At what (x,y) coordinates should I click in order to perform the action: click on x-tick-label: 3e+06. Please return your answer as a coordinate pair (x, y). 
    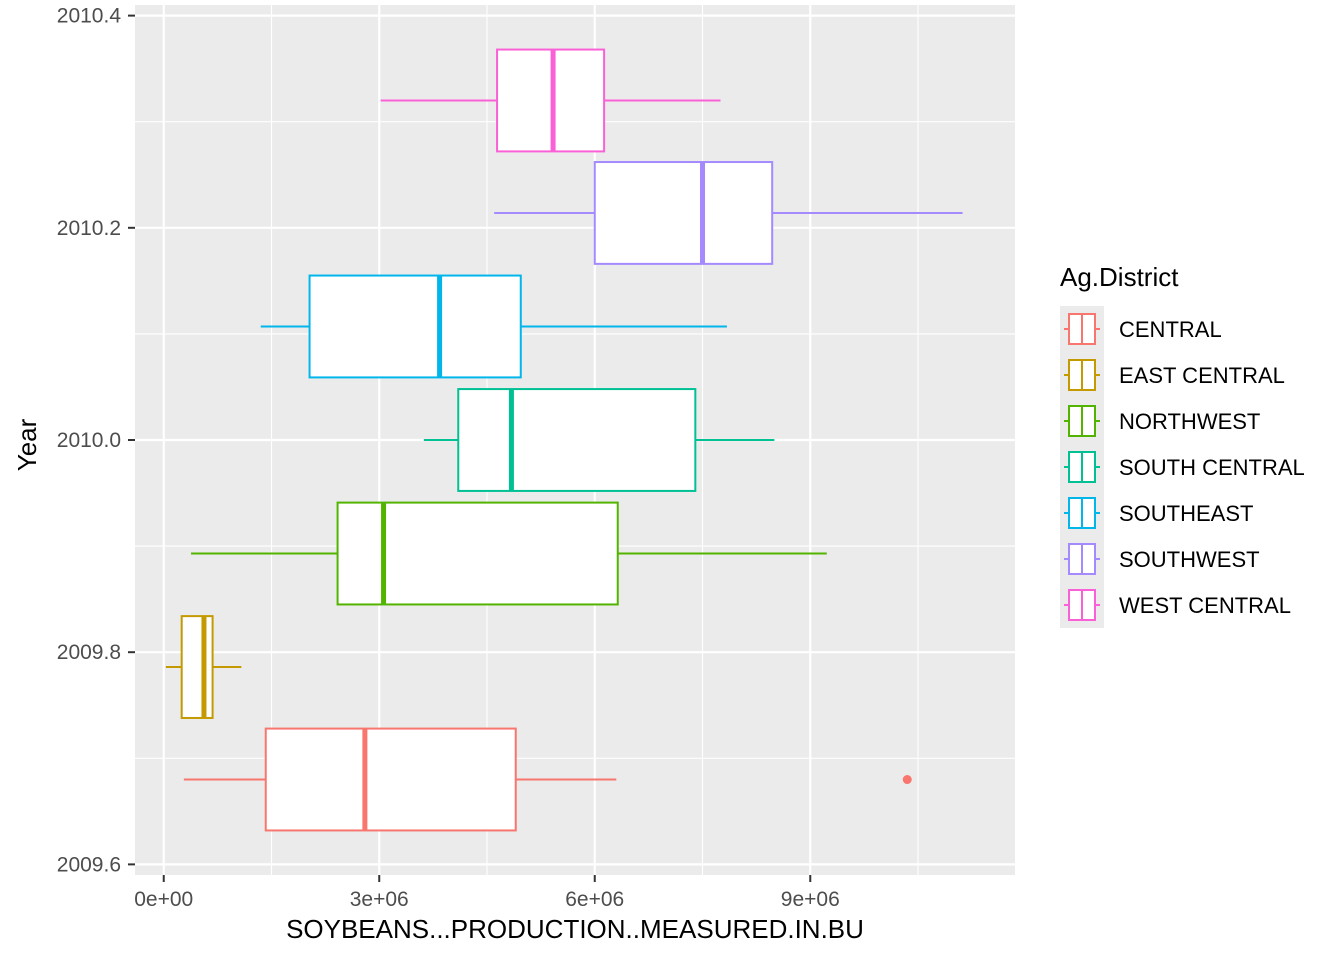
    Looking at the image, I should click on (379, 899).